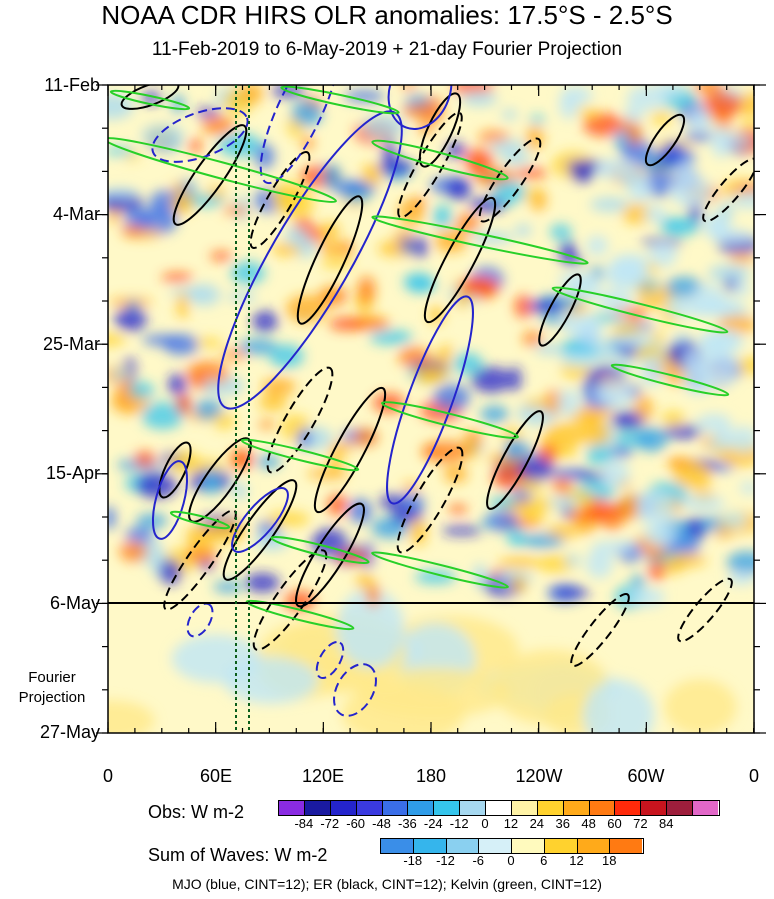 The height and width of the screenshot is (899, 774). What do you see at coordinates (431, 776) in the screenshot?
I see `x-tick-label: 180` at bounding box center [431, 776].